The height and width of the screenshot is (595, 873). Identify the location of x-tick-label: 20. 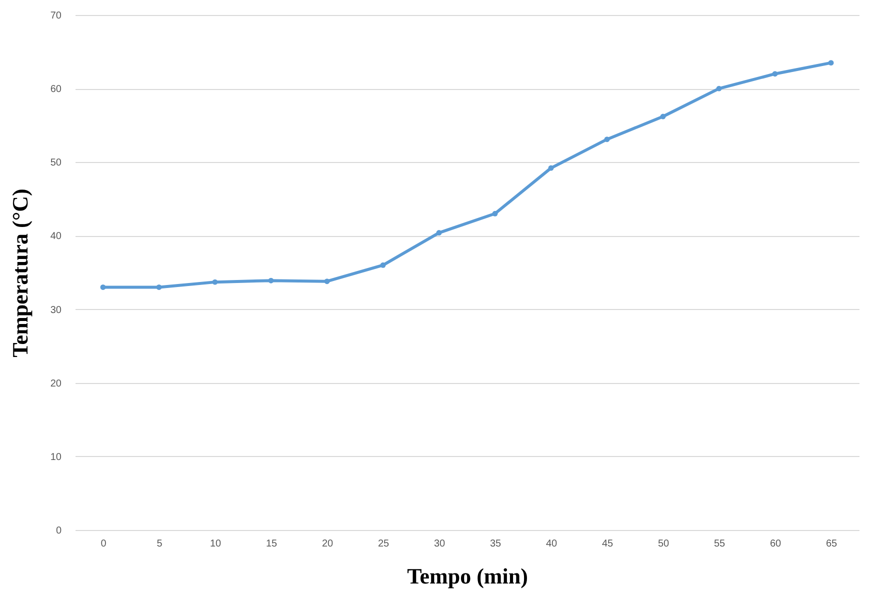
(328, 544).